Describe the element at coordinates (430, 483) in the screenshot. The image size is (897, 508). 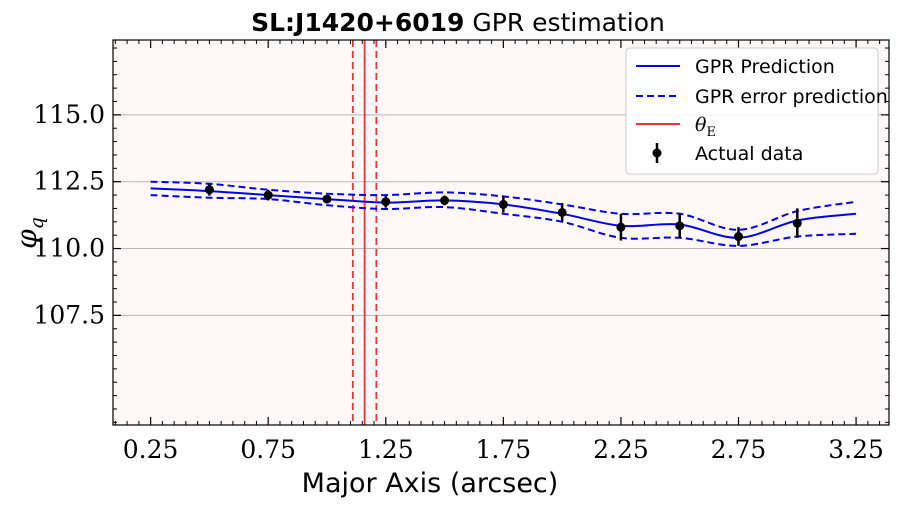
I see `x-axis-label: Major Axis (arcsec)` at that location.